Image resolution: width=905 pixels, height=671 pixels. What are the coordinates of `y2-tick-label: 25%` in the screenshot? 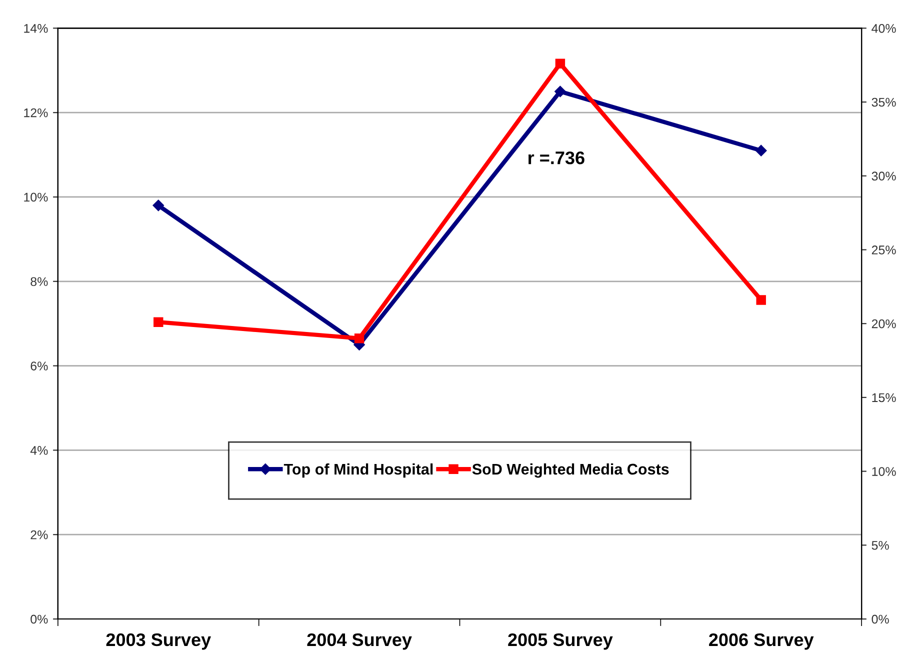 It's located at (884, 250).